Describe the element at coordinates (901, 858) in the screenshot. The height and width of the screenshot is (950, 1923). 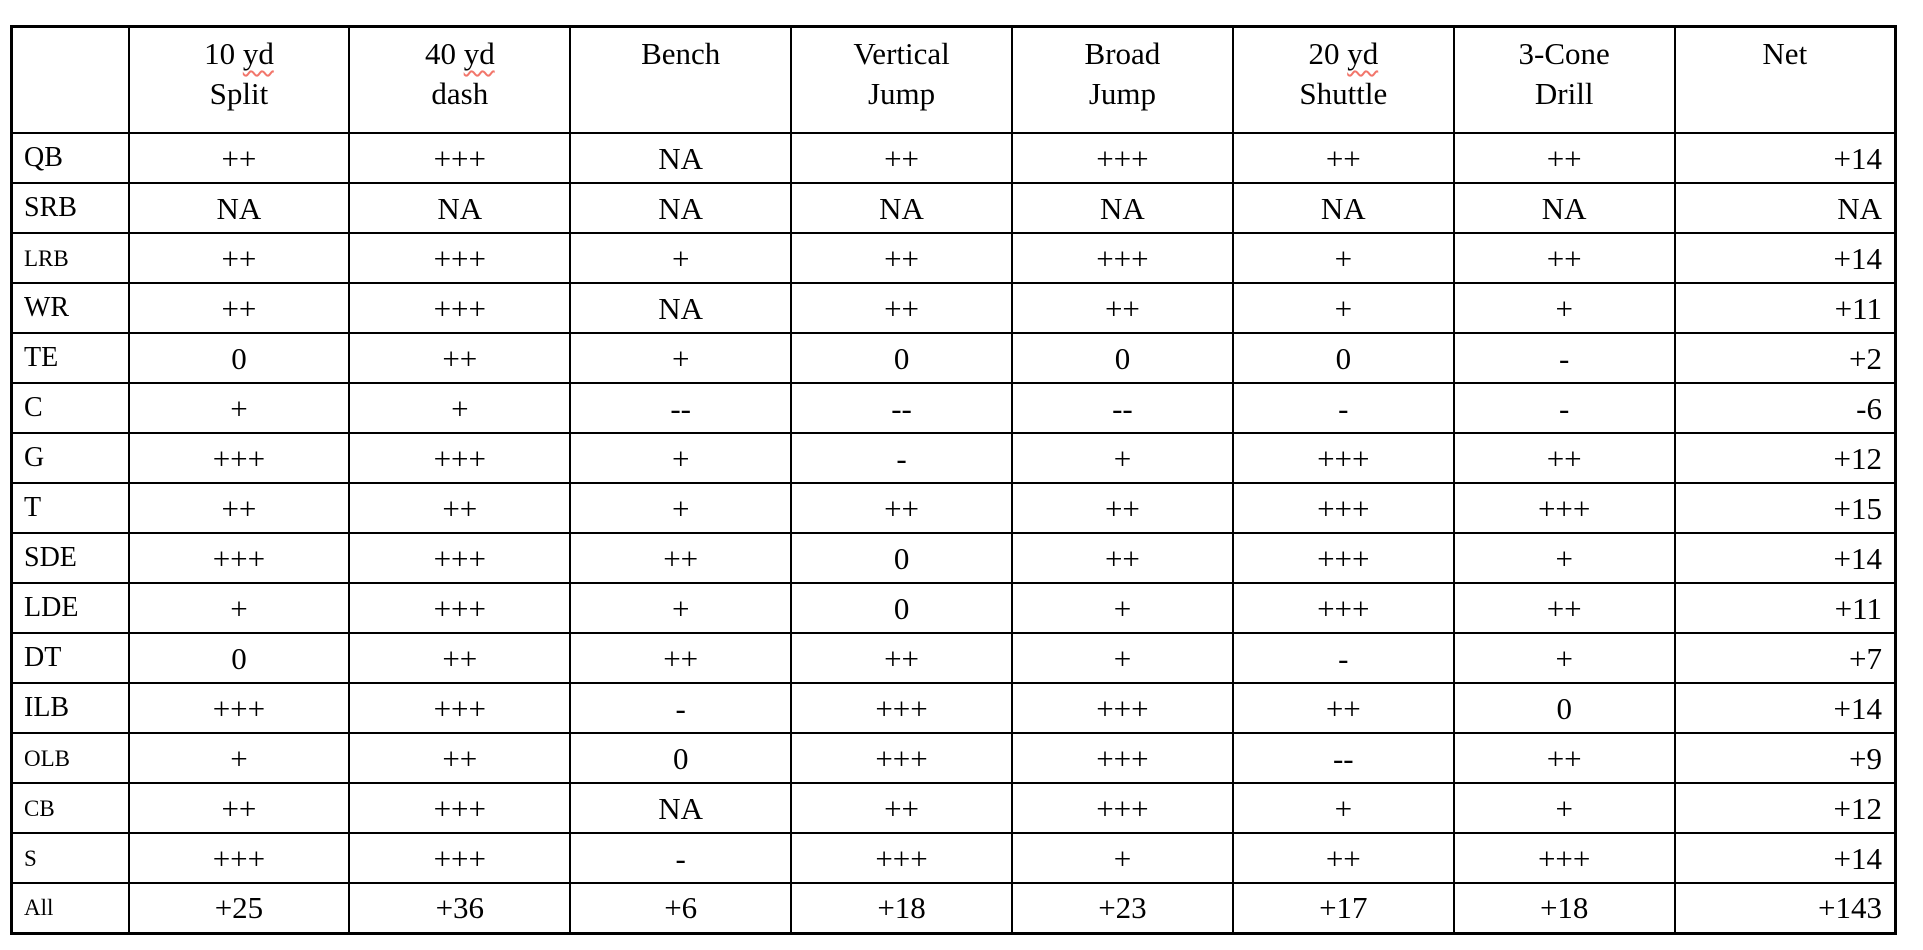
I see `cell-s-vertical-jump: +++` at that location.